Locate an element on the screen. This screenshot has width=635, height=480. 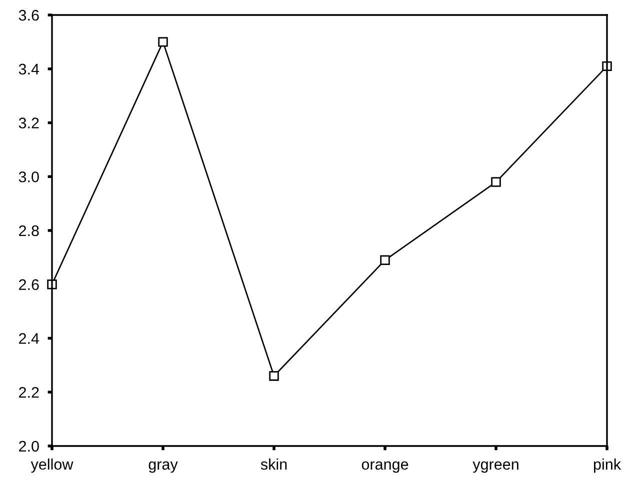
y-tick-label: 3.4 is located at coordinates (29, 69).